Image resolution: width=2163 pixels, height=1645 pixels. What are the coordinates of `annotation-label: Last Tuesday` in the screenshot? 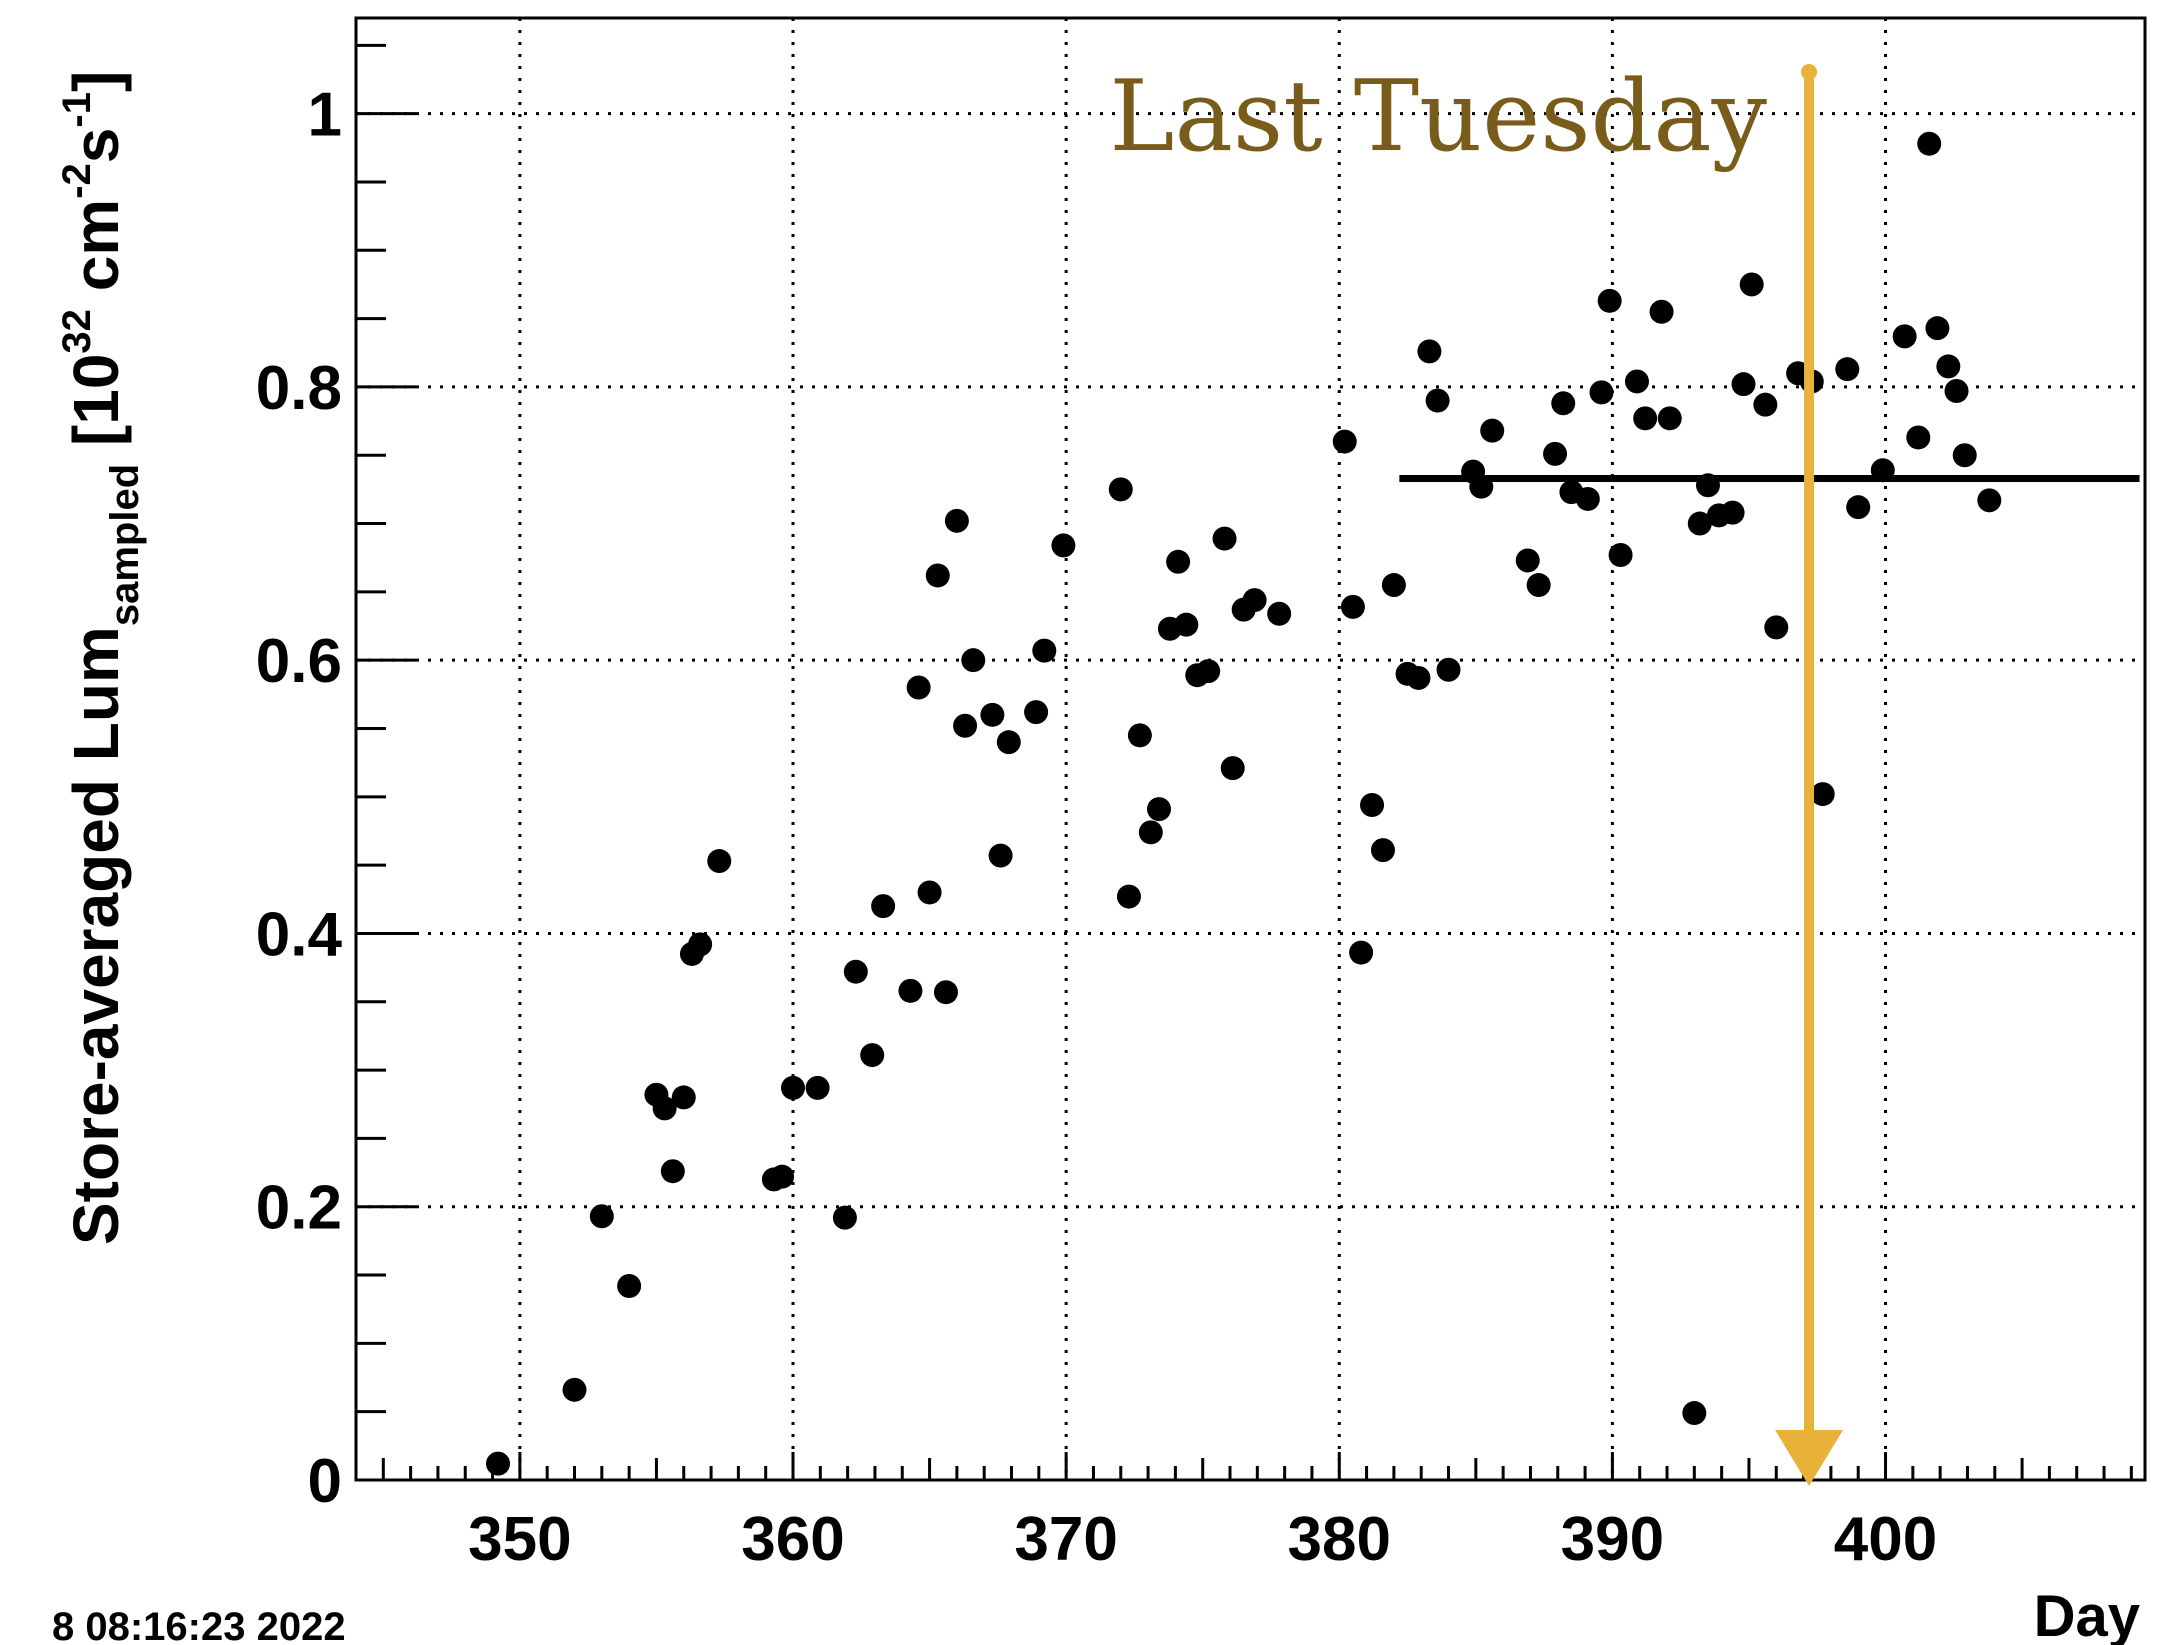 It's located at (1438, 117).